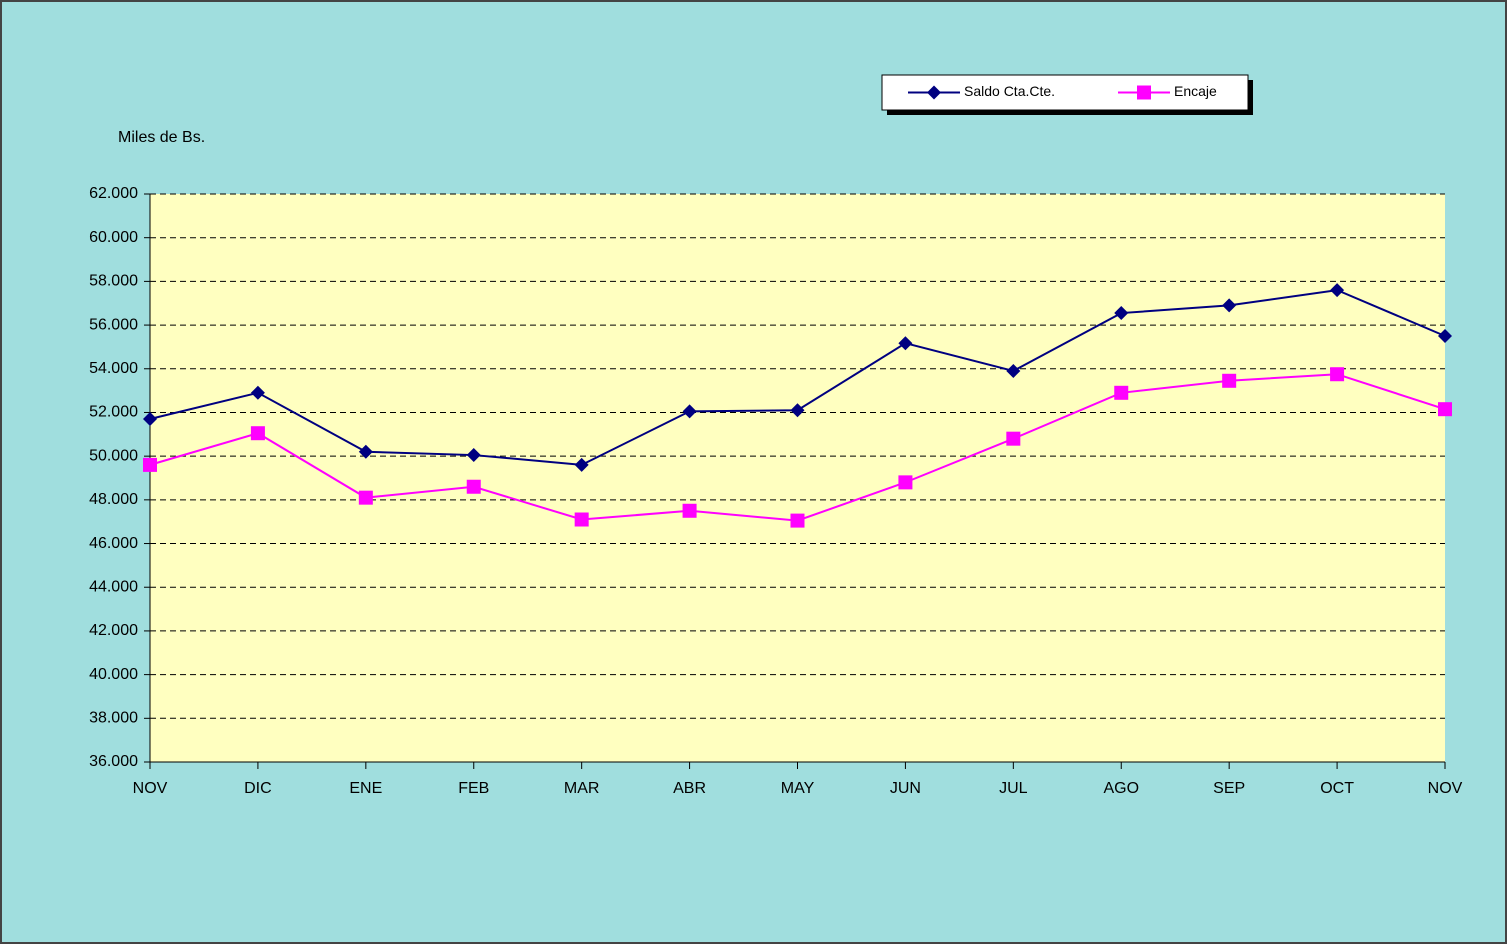  What do you see at coordinates (113, 499) in the screenshot?
I see `y-tick-label: 48.000` at bounding box center [113, 499].